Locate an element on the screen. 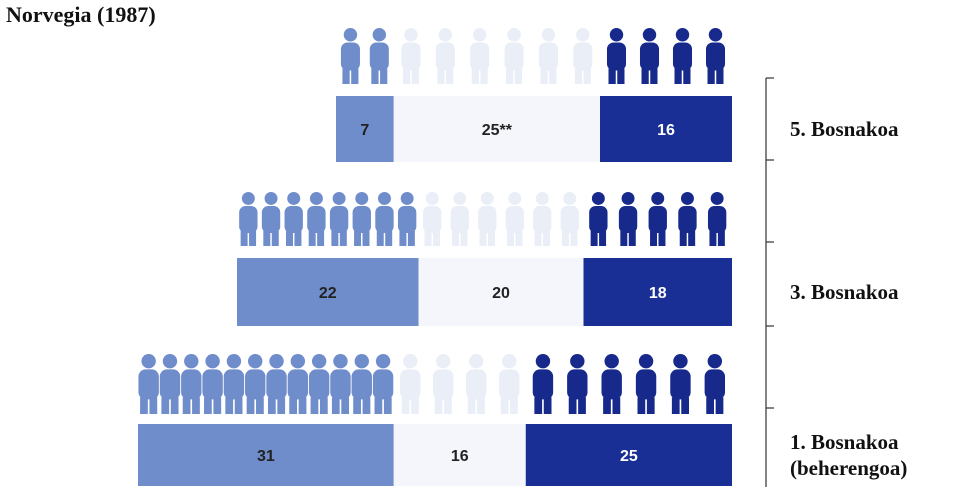  data-label: 22 is located at coordinates (328, 293).